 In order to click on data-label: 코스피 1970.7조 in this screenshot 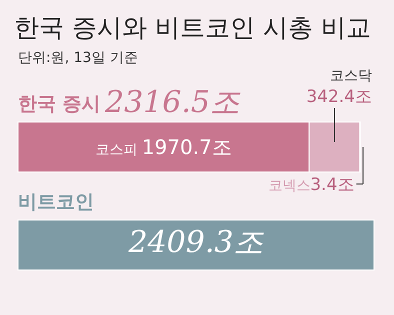, I will do `click(163, 147)`.